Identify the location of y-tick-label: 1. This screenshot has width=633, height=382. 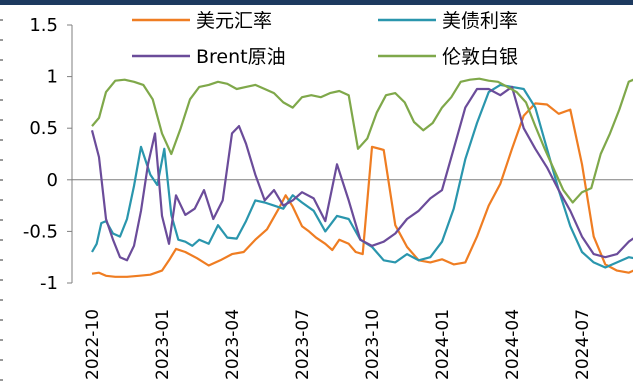
(52, 77).